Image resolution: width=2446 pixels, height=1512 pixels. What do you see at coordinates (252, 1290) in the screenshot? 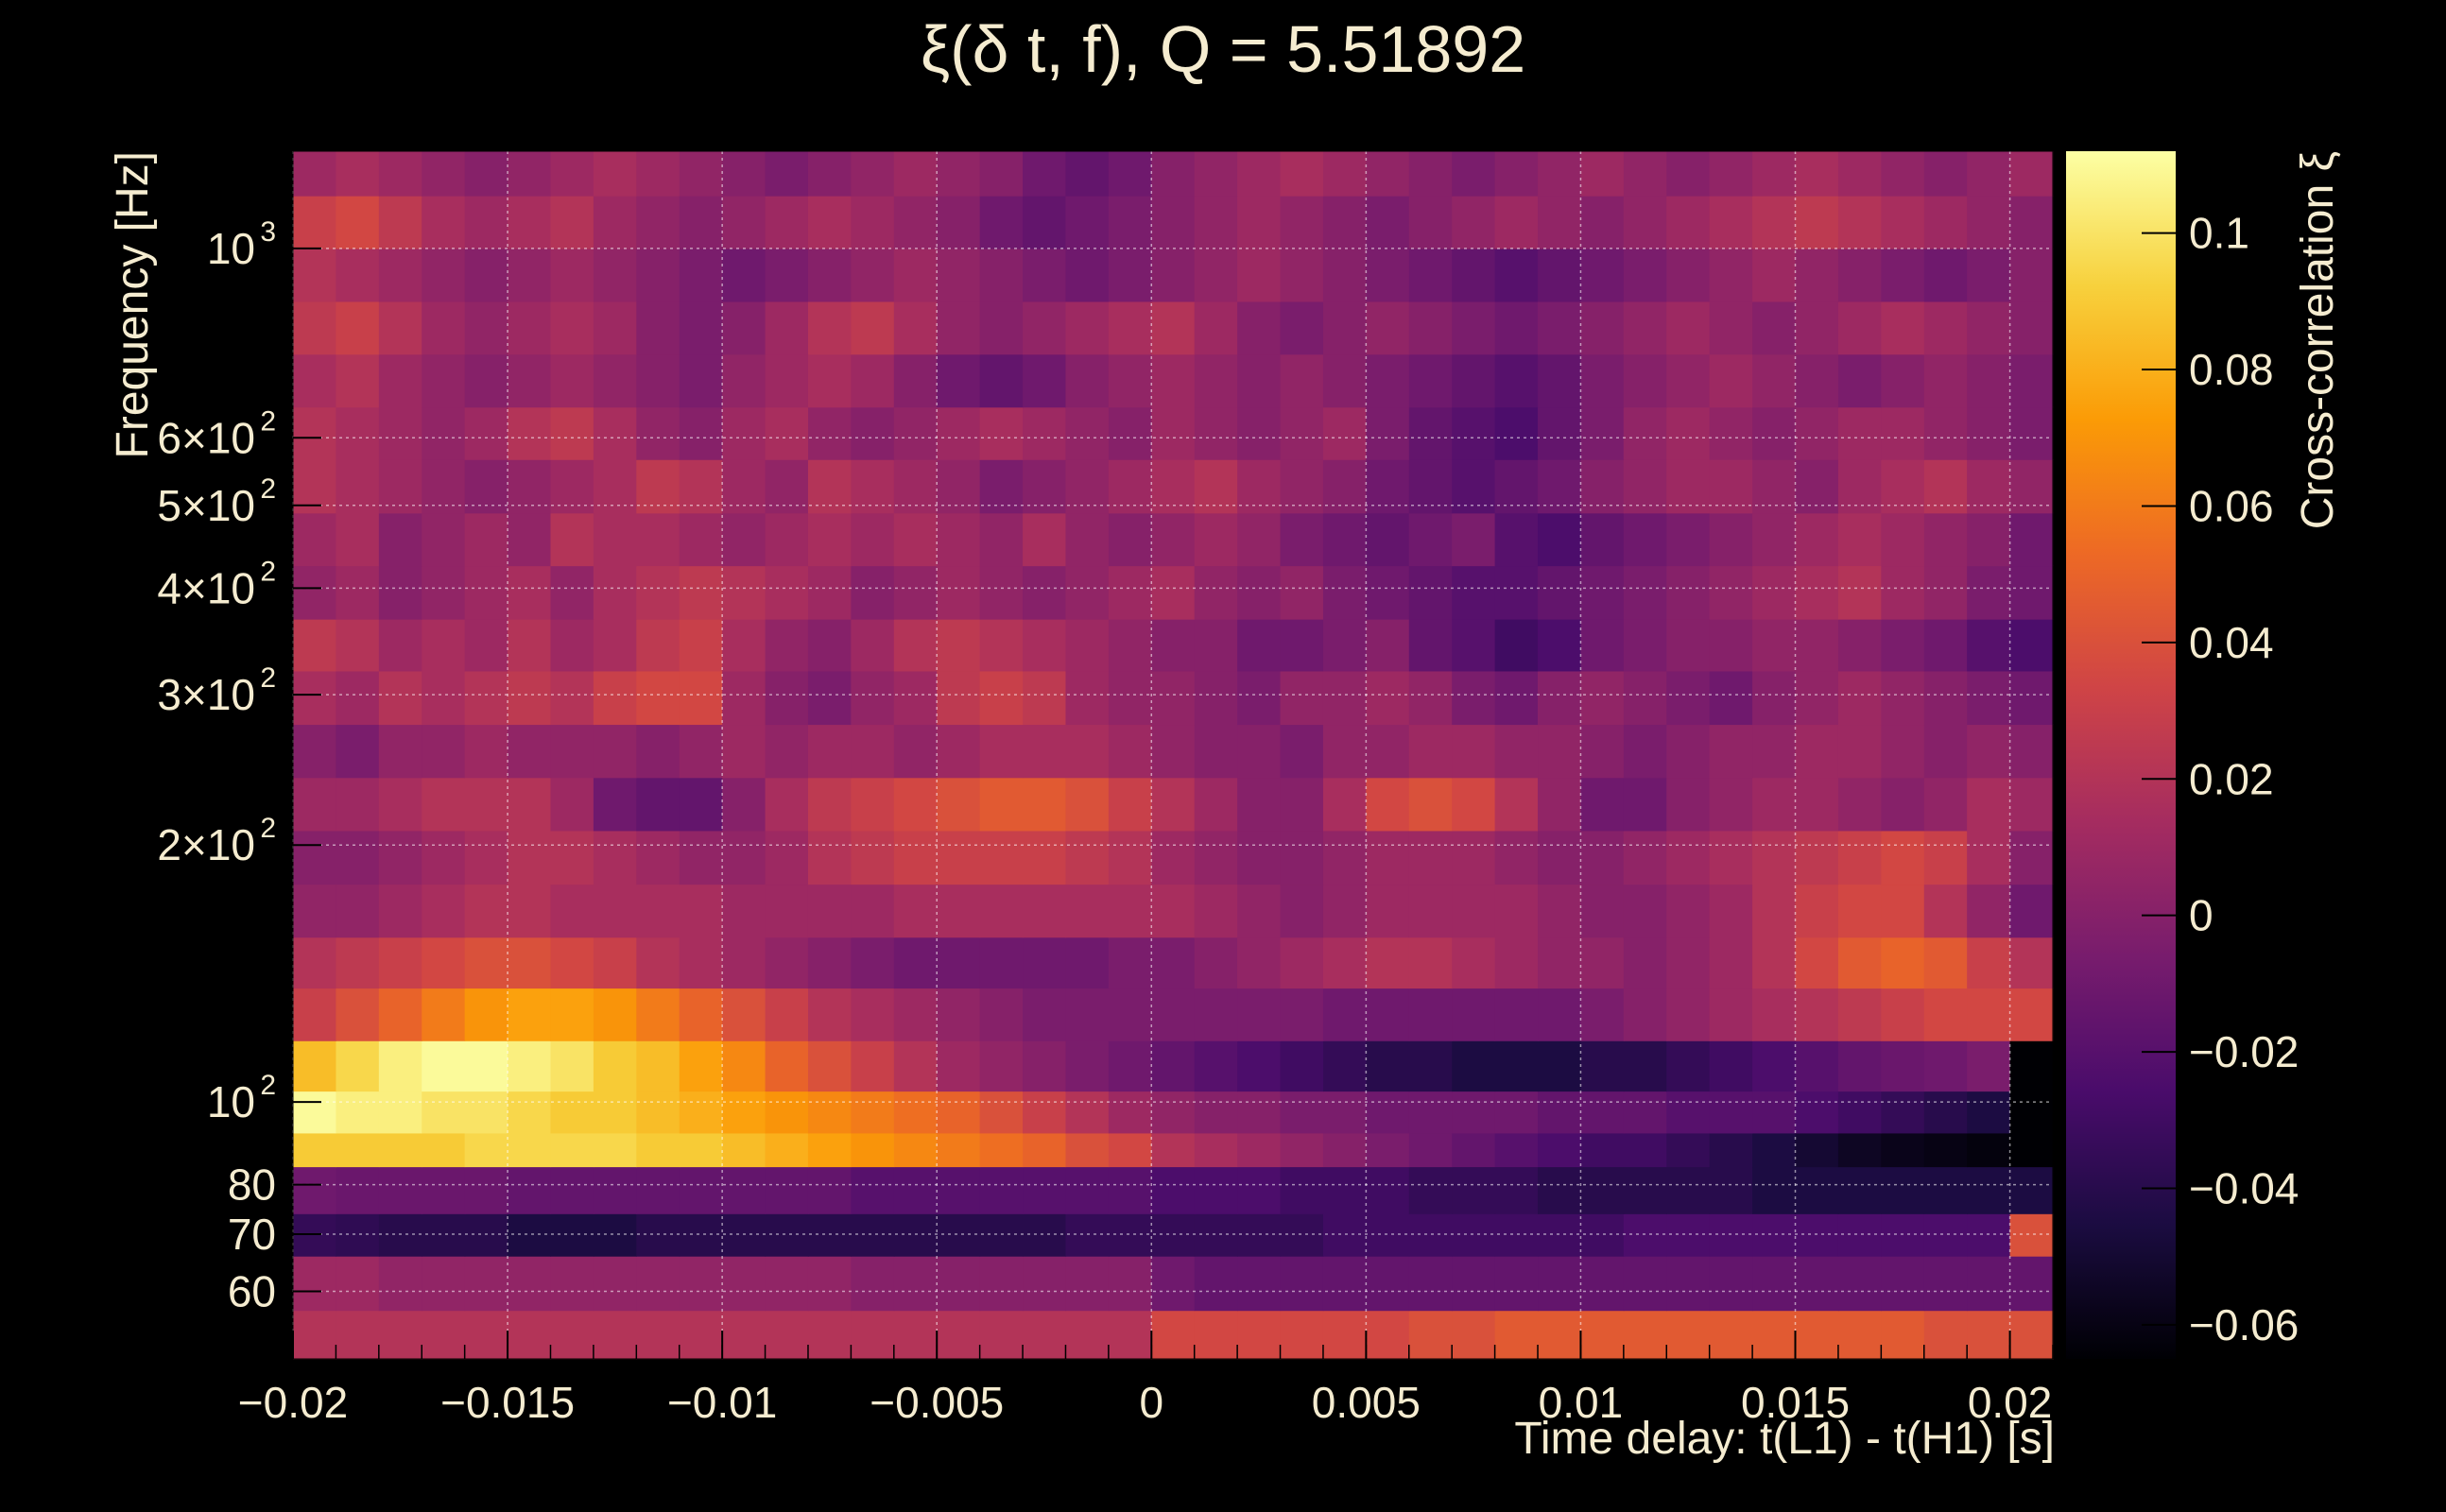
I see `y-tick-label: 60` at bounding box center [252, 1290].